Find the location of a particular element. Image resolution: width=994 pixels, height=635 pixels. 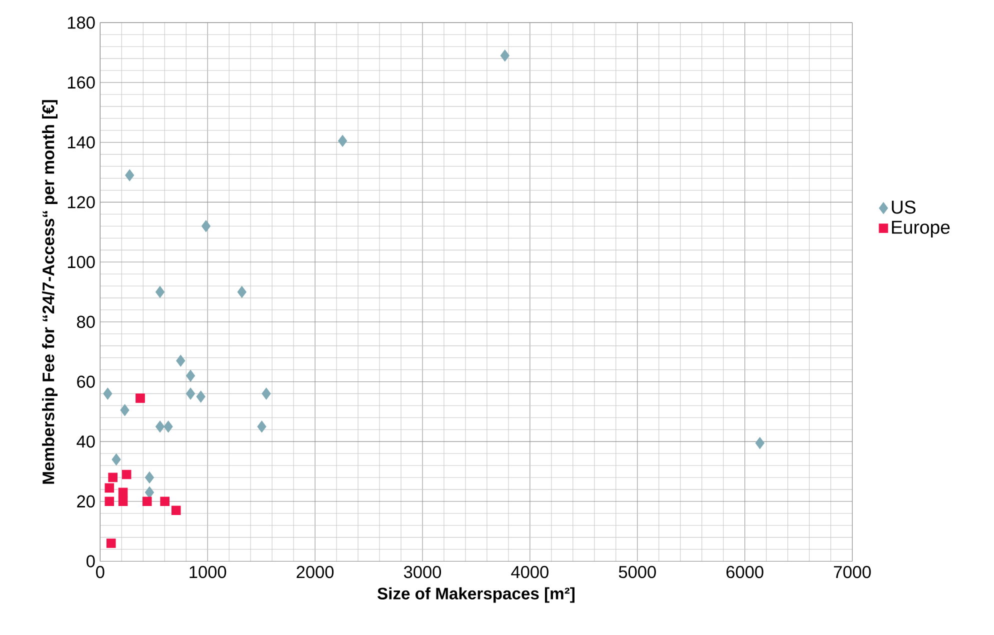

y-tick-label: 160 is located at coordinates (81, 82).